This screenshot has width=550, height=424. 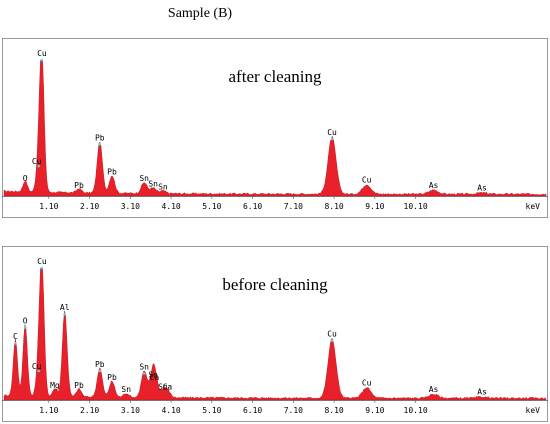 I want to click on peak-label: Mg, so click(x=55, y=385).